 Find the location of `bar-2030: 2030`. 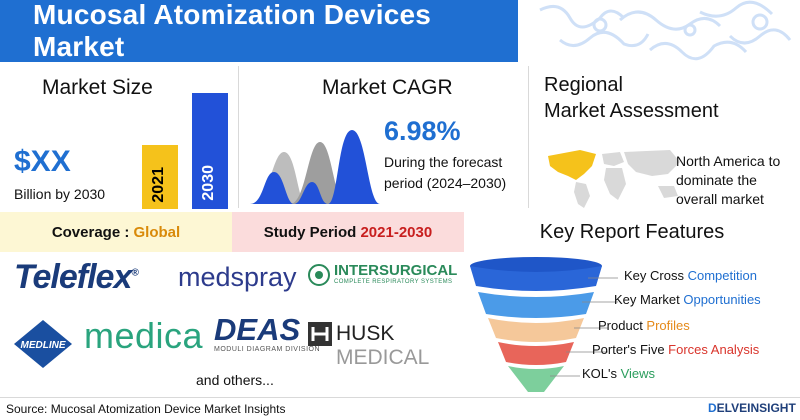

bar-2030: 2030 is located at coordinates (210, 151).